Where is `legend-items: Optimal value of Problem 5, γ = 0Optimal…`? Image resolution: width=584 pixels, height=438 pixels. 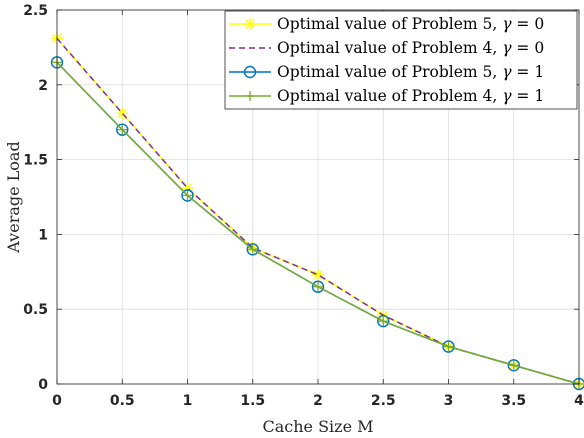
legend-items: Optimal value of Problem 5, γ = 0Optimal… is located at coordinates (386, 60).